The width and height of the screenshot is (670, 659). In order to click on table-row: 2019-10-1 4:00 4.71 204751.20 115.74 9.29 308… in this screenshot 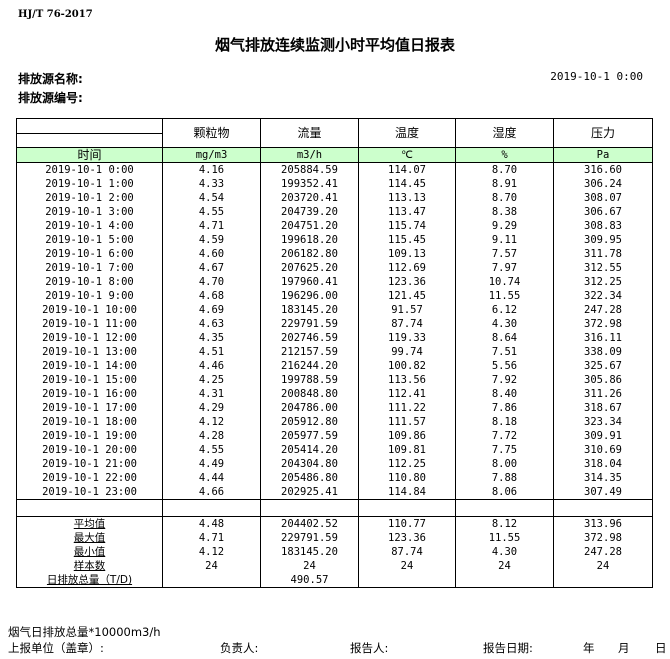, I will do `click(334, 226)`.